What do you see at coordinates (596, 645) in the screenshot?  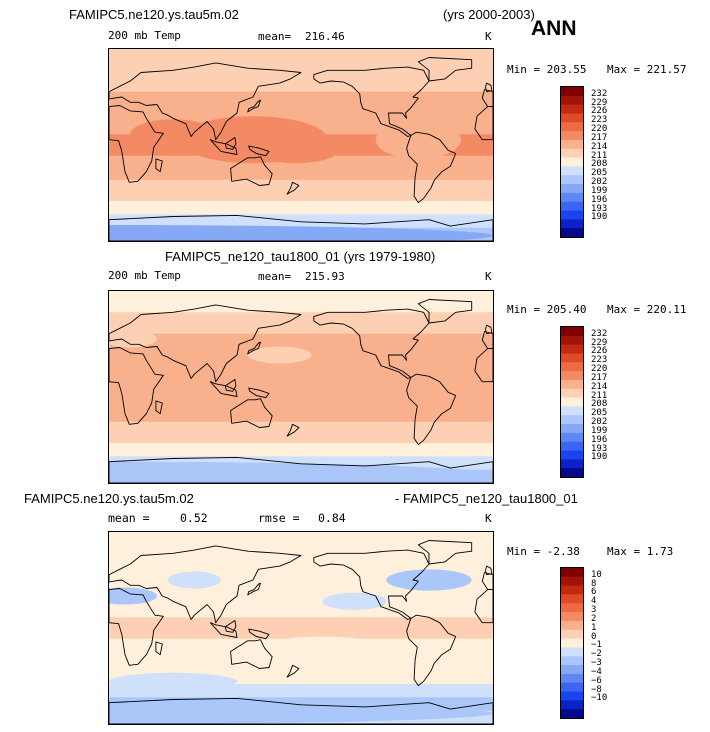 I see `colorbar-tick-label: −1` at bounding box center [596, 645].